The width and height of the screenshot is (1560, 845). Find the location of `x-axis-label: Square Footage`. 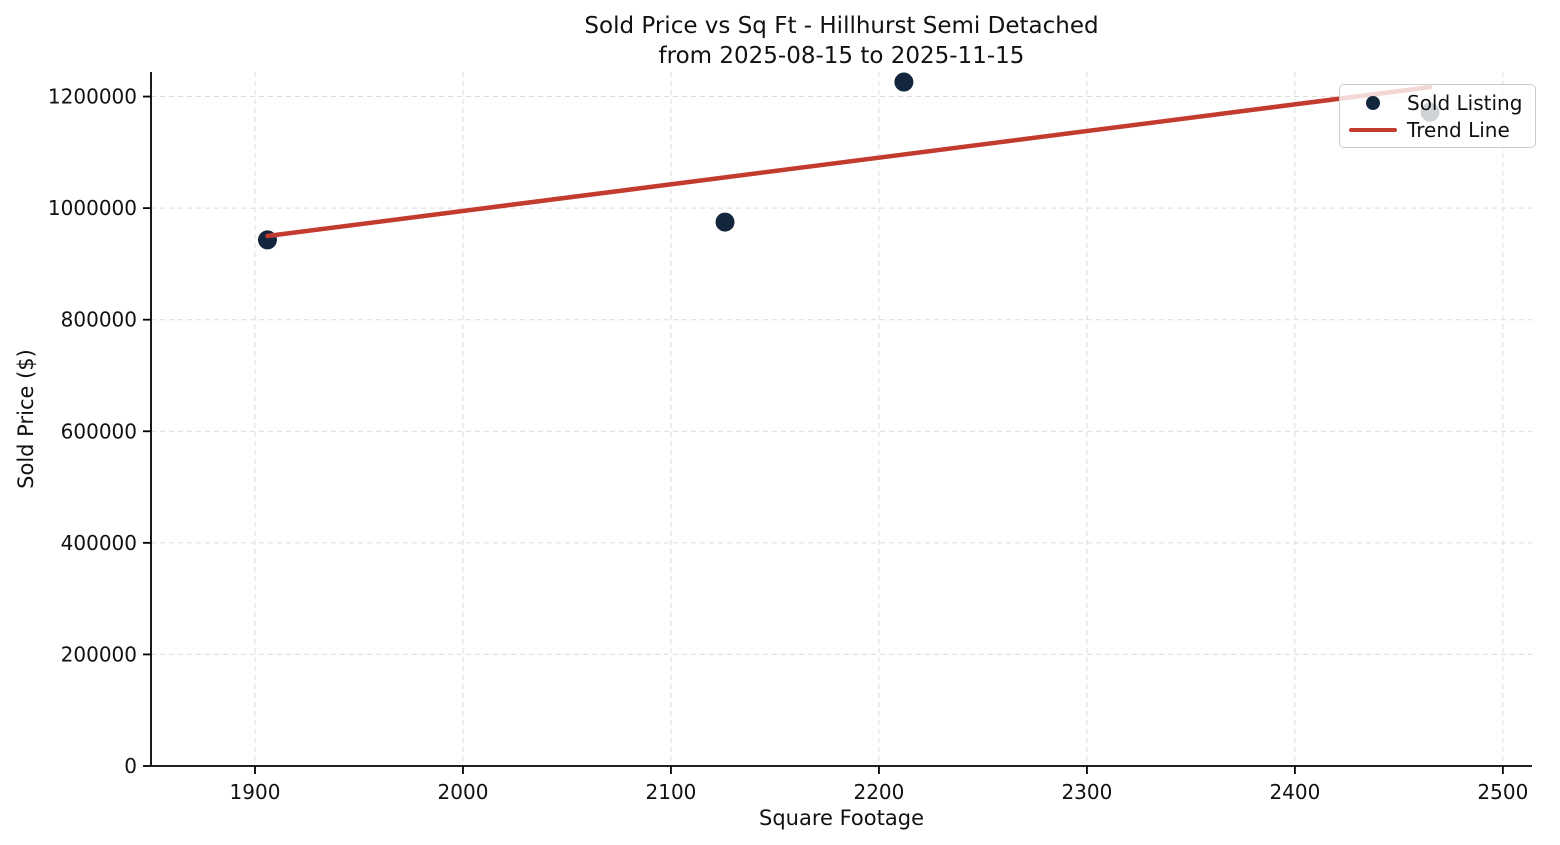

x-axis-label: Square Footage is located at coordinates (841, 818).